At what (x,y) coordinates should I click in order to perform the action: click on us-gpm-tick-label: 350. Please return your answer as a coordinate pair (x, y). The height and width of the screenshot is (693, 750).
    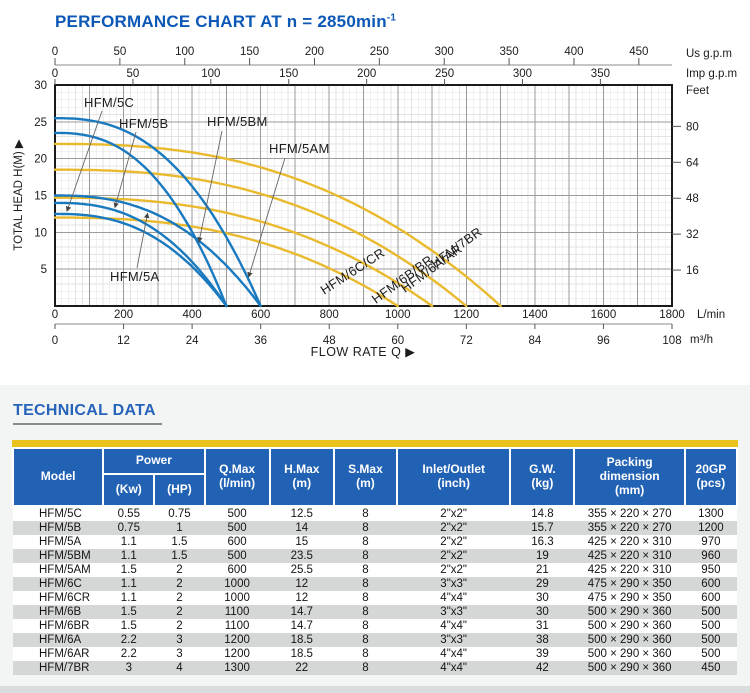
    Looking at the image, I should click on (509, 52).